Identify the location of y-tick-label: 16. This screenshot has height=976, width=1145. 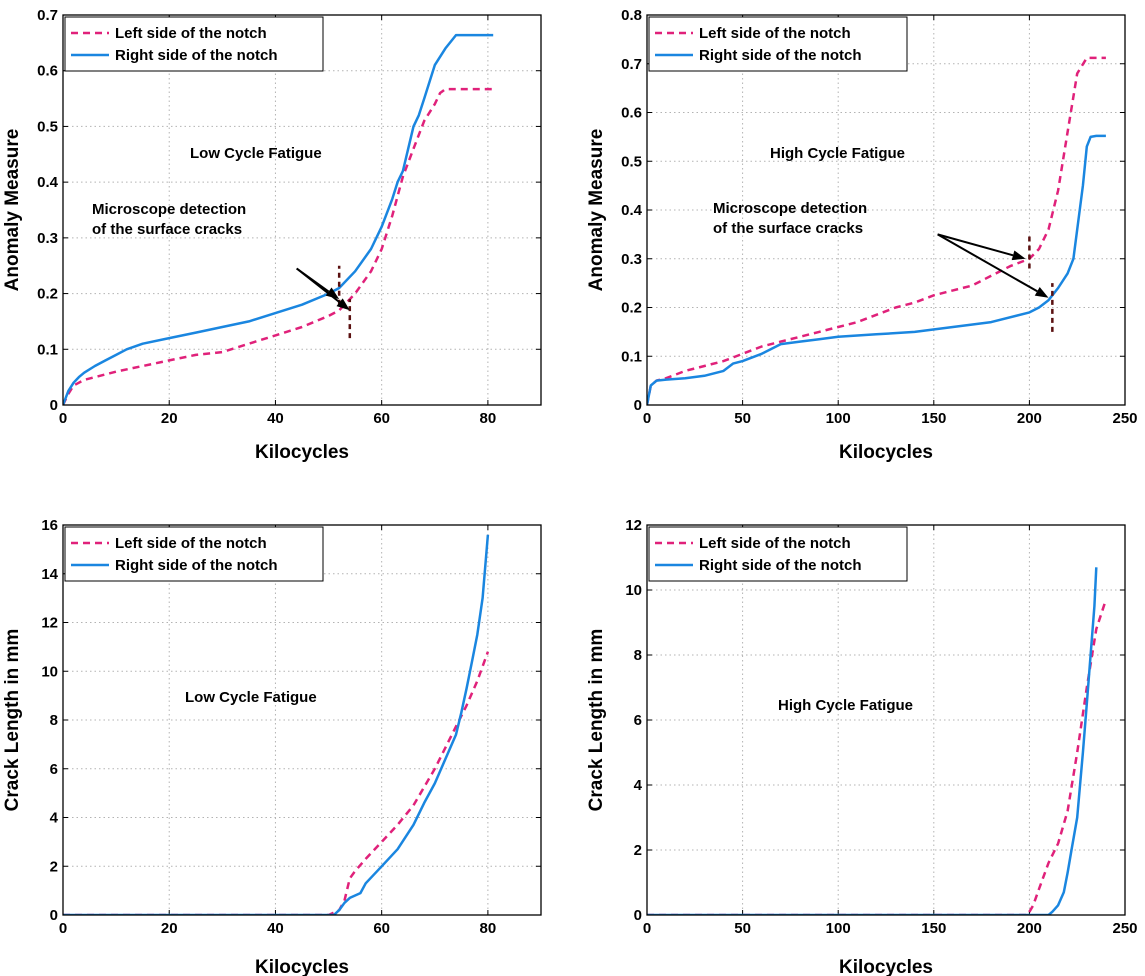
(49, 525).